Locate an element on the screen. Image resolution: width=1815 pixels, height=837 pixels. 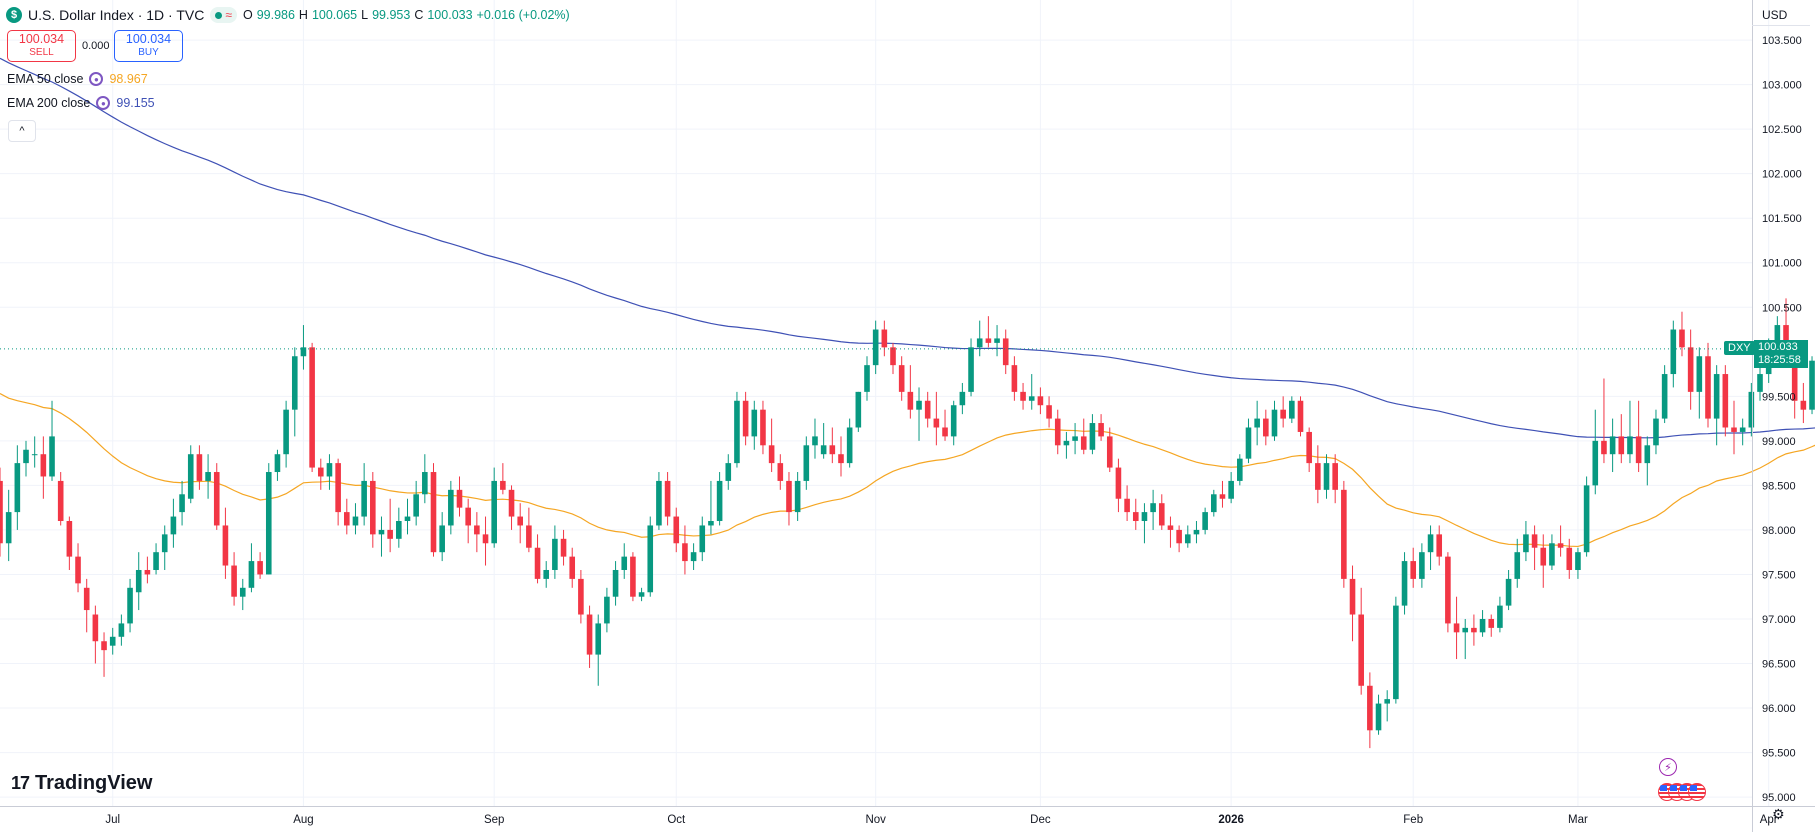
x-tick-label: Jul is located at coordinates (112, 820).